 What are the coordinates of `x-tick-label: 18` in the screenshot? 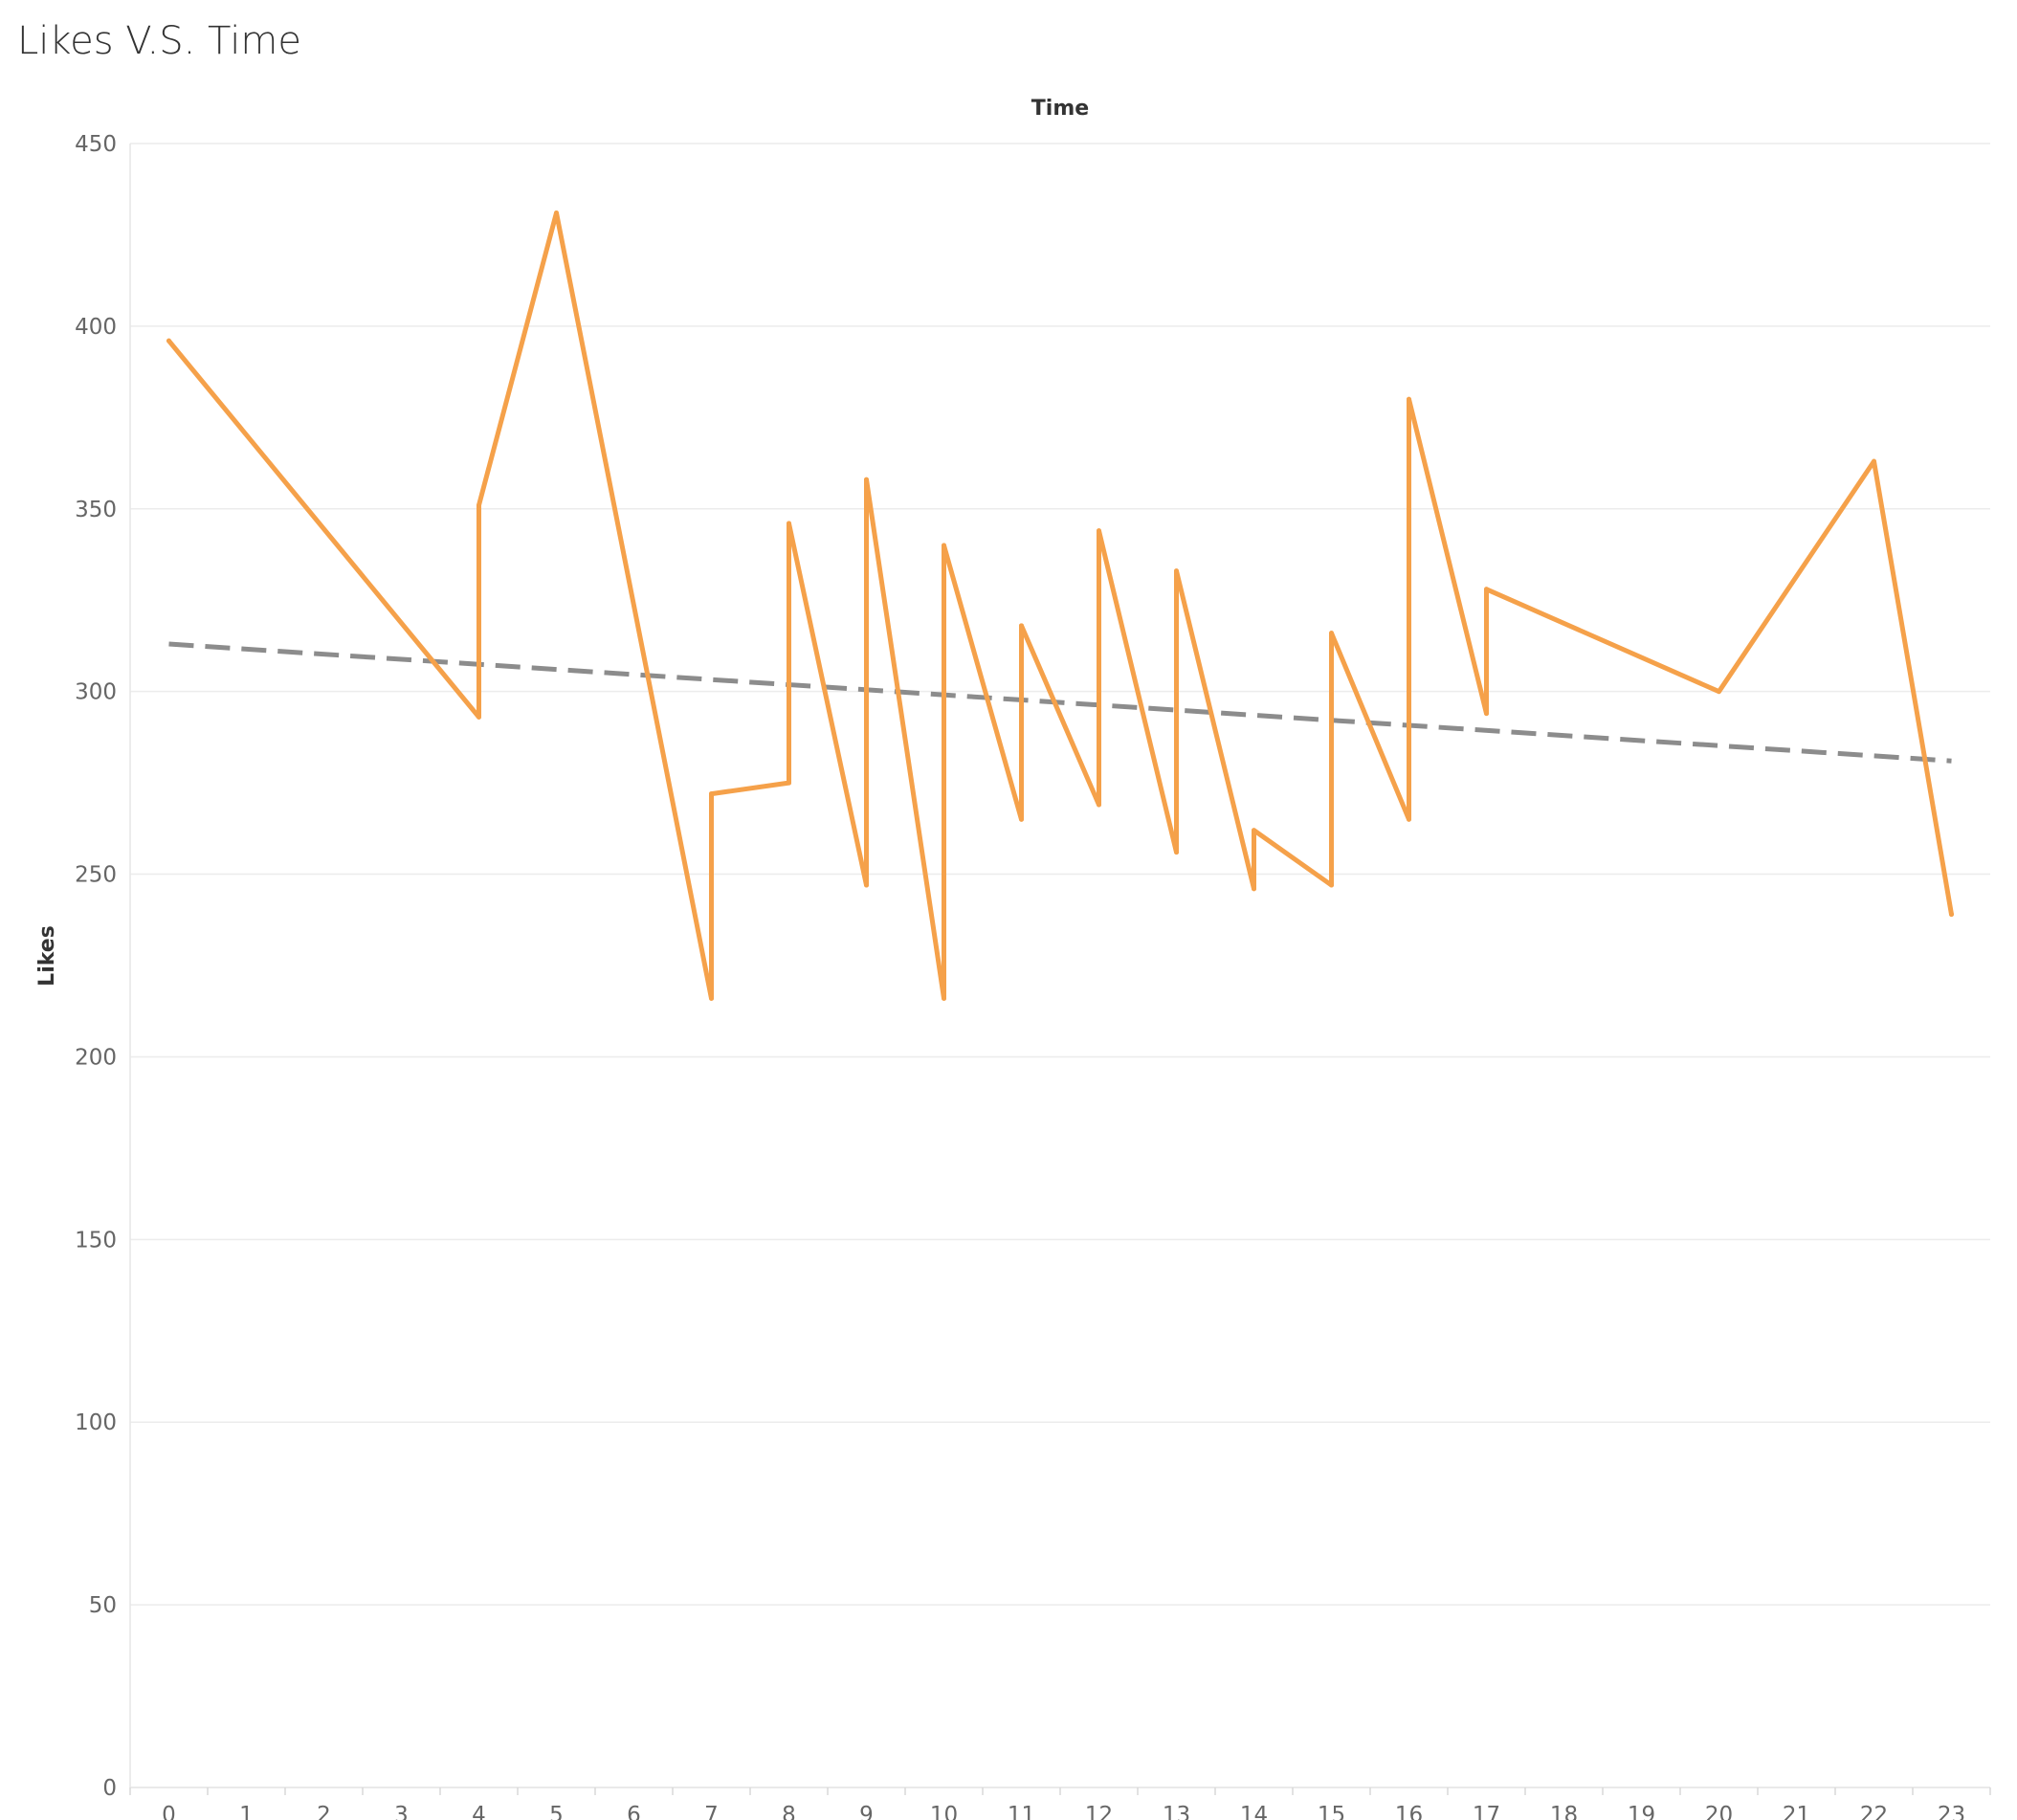 It's located at (1564, 1812).